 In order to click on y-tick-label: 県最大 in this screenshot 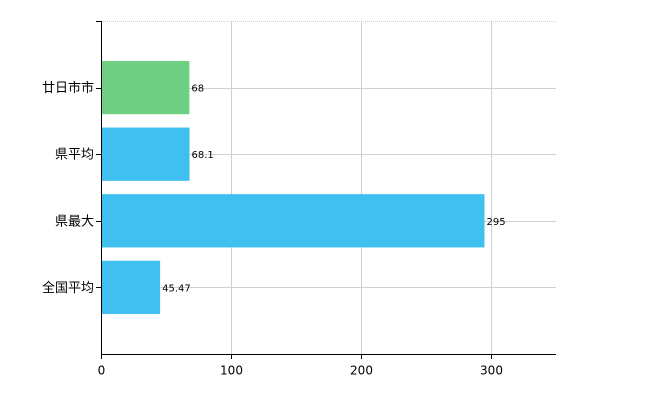, I will do `click(74, 221)`.